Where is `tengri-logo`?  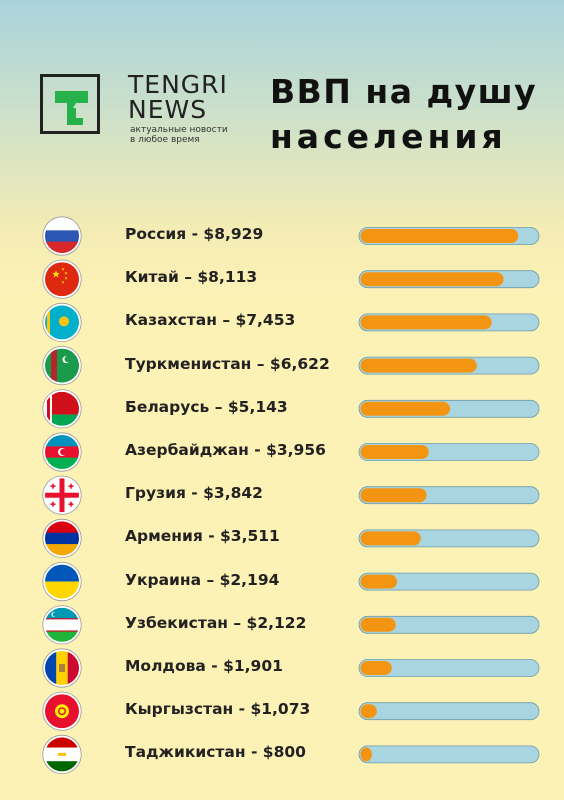 tengri-logo is located at coordinates (70, 104).